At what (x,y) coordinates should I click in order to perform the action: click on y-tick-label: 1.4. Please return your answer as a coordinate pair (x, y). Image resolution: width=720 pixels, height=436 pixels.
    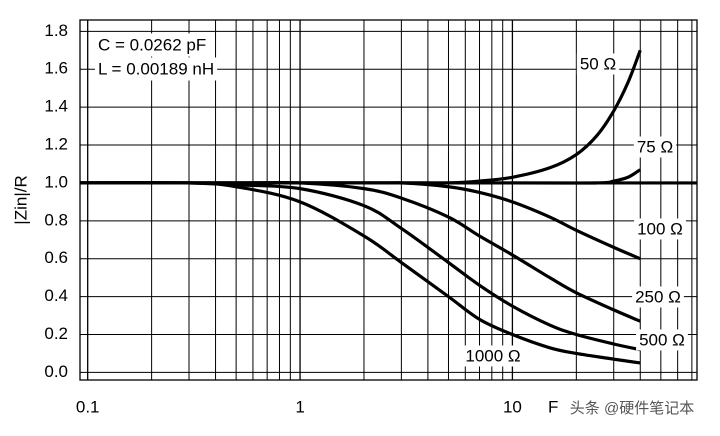
    Looking at the image, I should click on (56, 106).